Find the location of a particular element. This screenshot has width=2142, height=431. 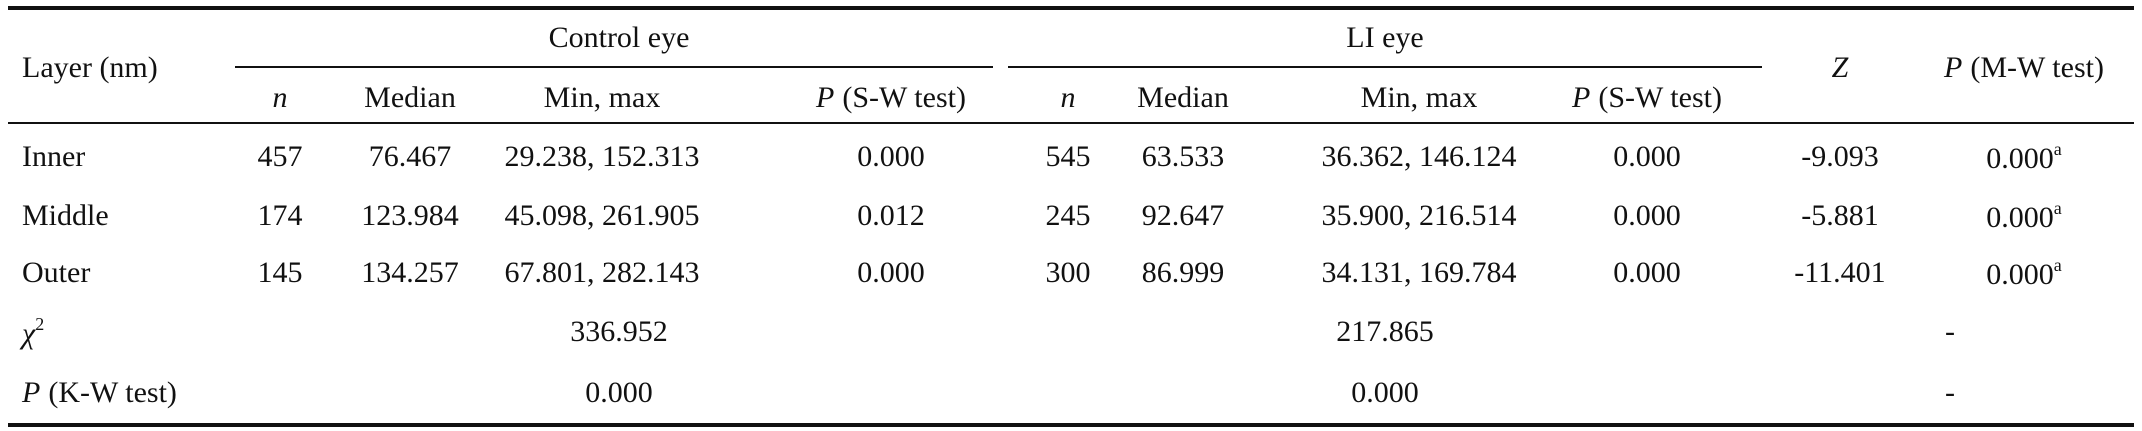

cell-value-text: 76.467 is located at coordinates (410, 156).